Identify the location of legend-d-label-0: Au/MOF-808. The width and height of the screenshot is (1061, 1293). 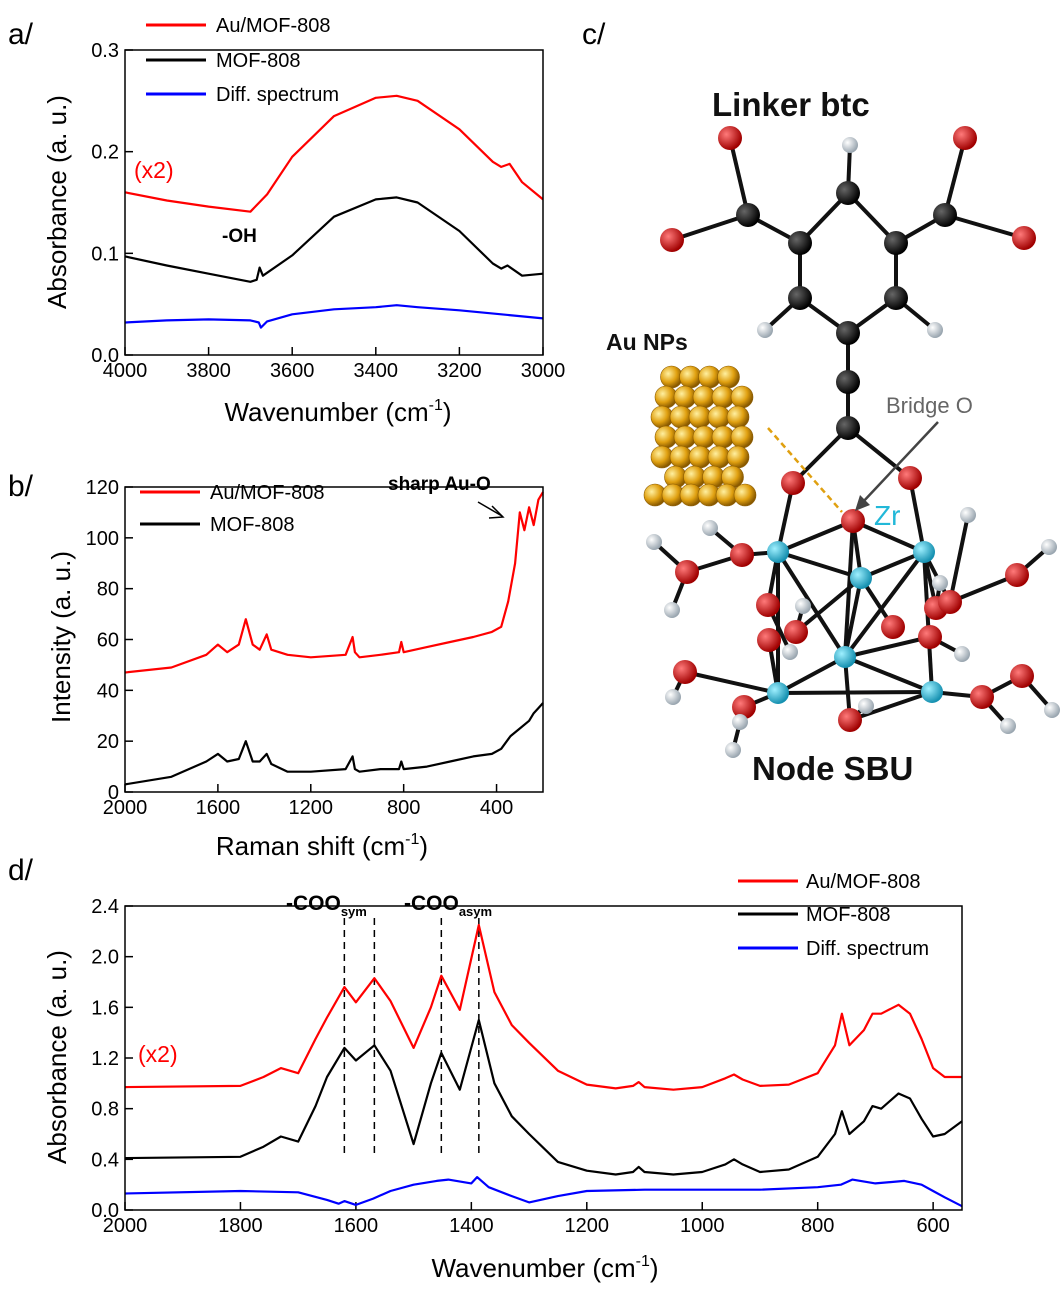
(863, 882).